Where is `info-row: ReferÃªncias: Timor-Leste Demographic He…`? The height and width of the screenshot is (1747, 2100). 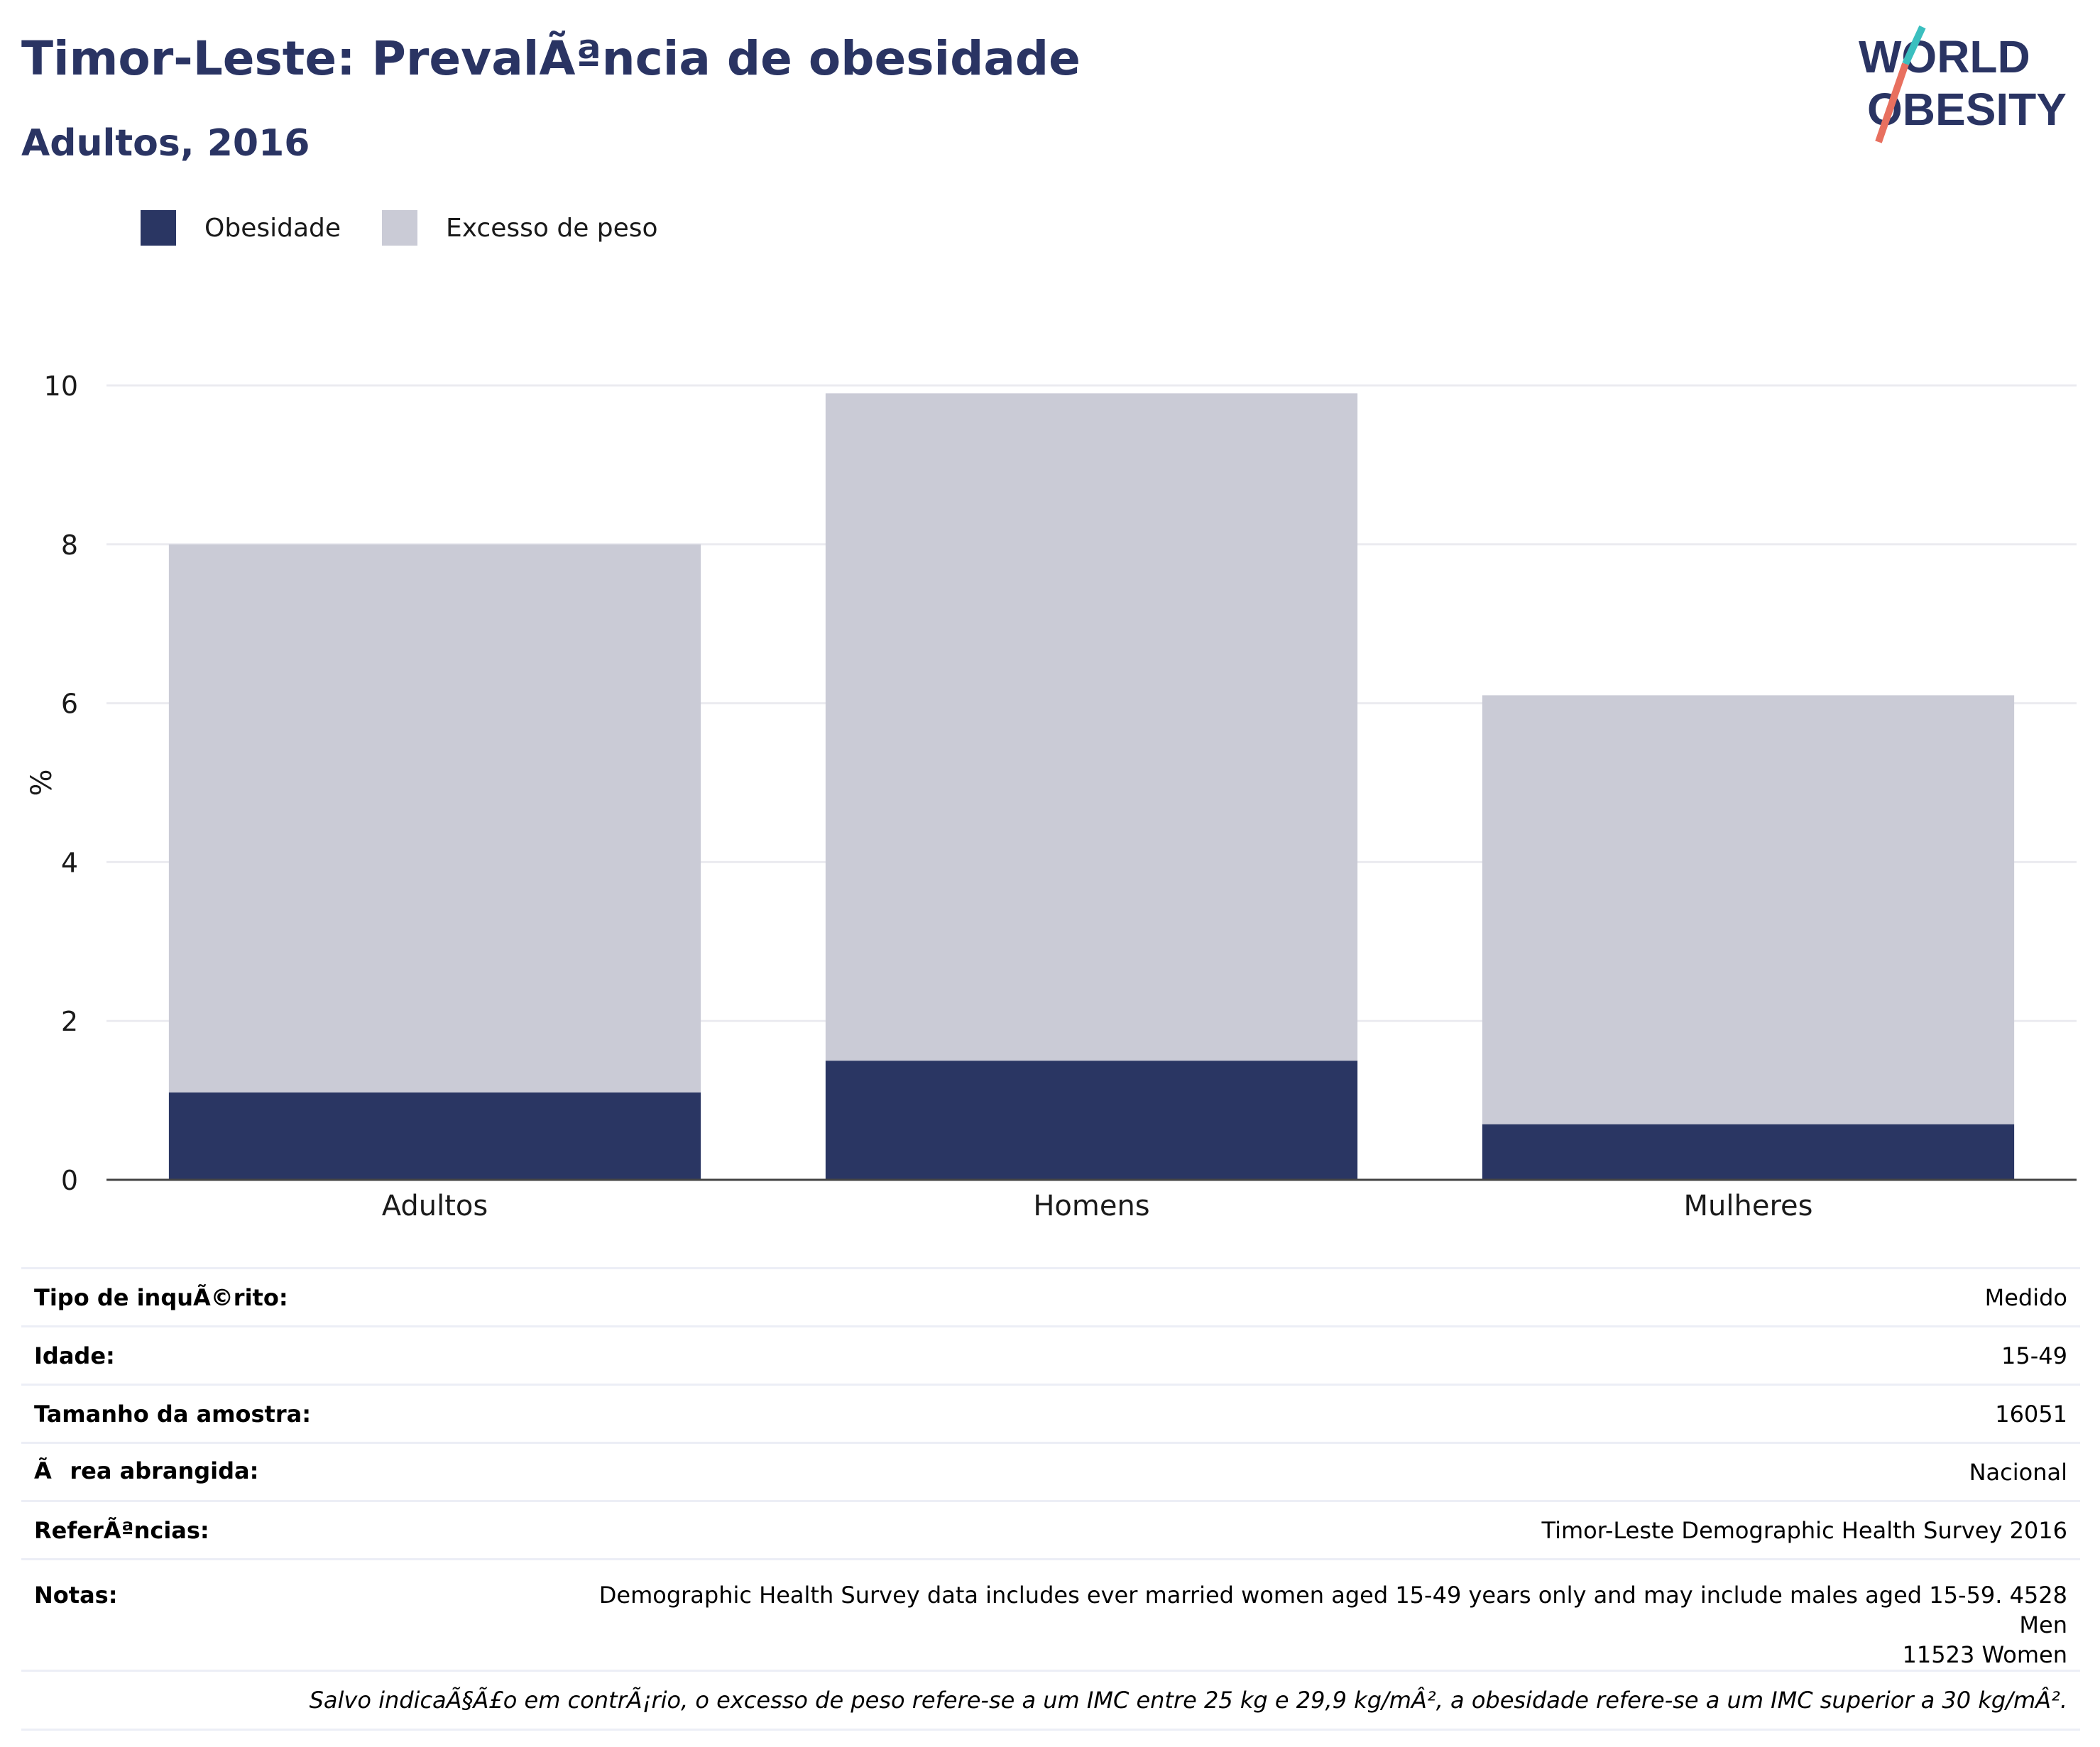 info-row: ReferÃªncias: Timor-Leste Demographic He… is located at coordinates (1050, 1530).